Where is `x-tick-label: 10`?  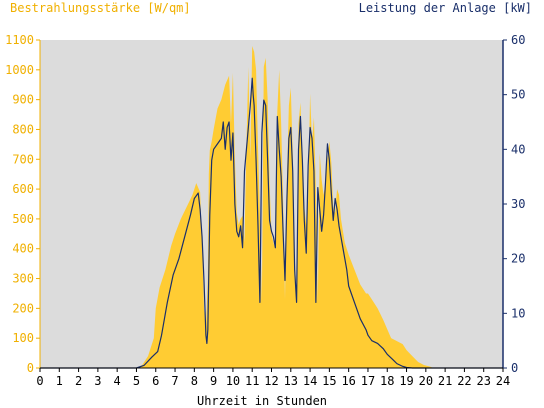
x-tick-label: 10 is located at coordinates (233, 381).